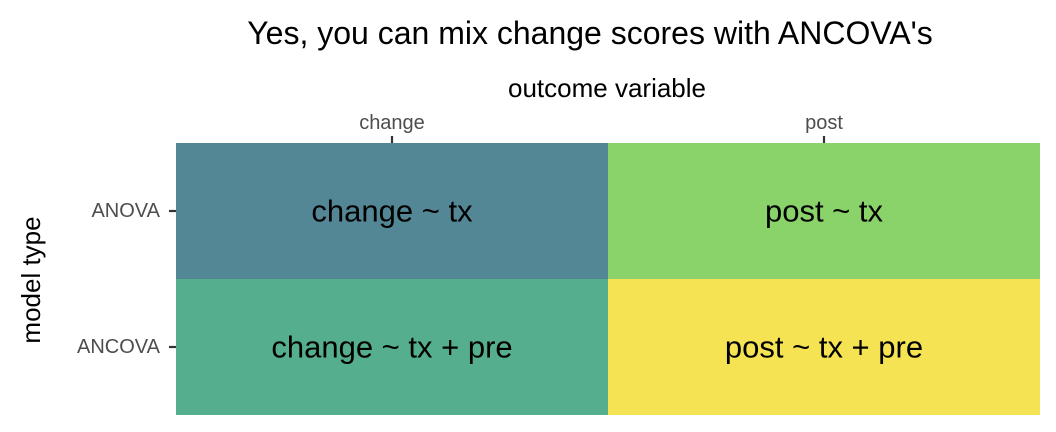 This screenshot has height=432, width=1056. I want to click on x-tick-label-post: post, so click(824, 123).